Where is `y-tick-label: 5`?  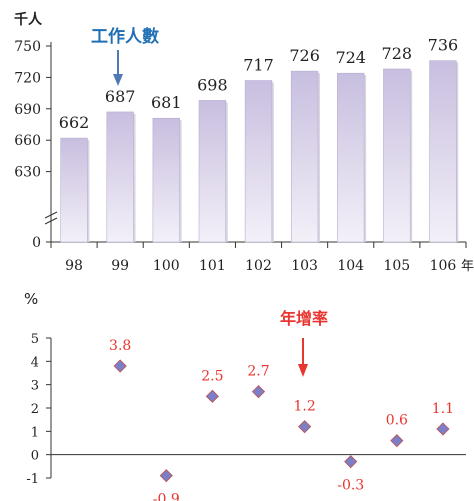 y-tick-label: 5 is located at coordinates (35, 339).